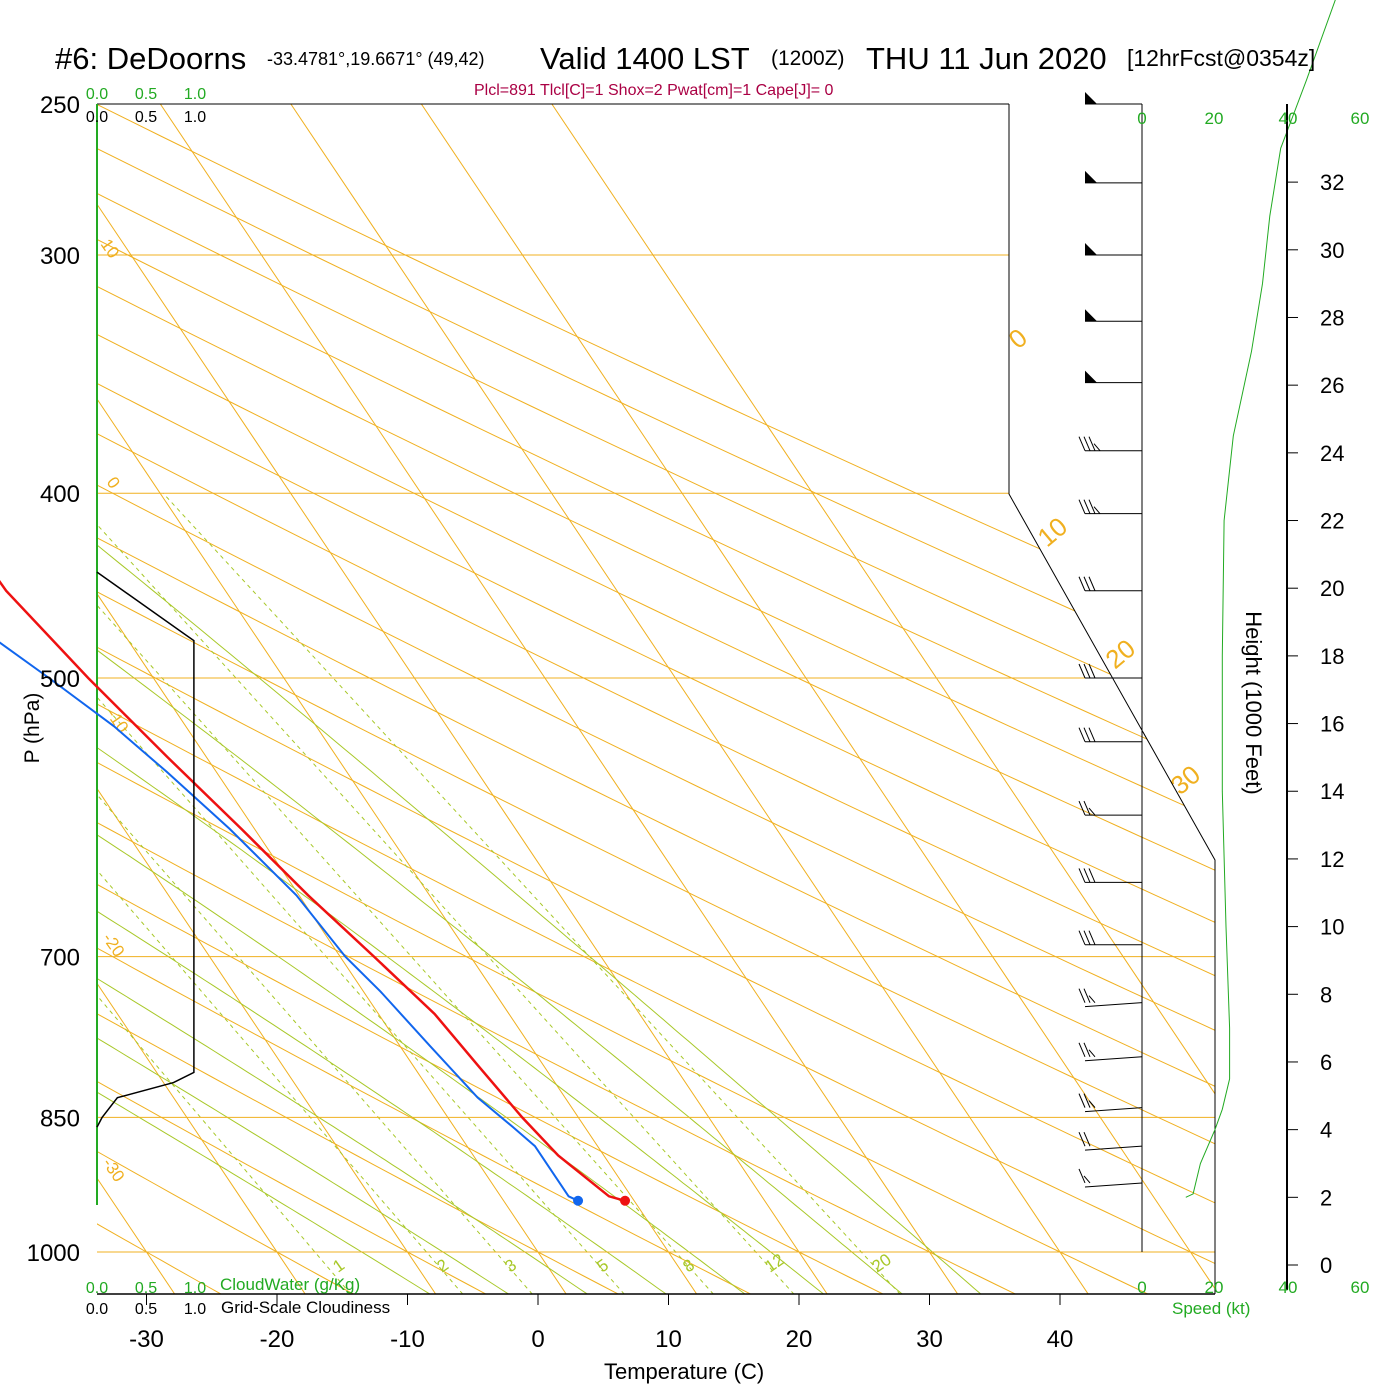 The width and height of the screenshot is (1400, 1400). I want to click on height-tick-label: 12, so click(1332, 859).